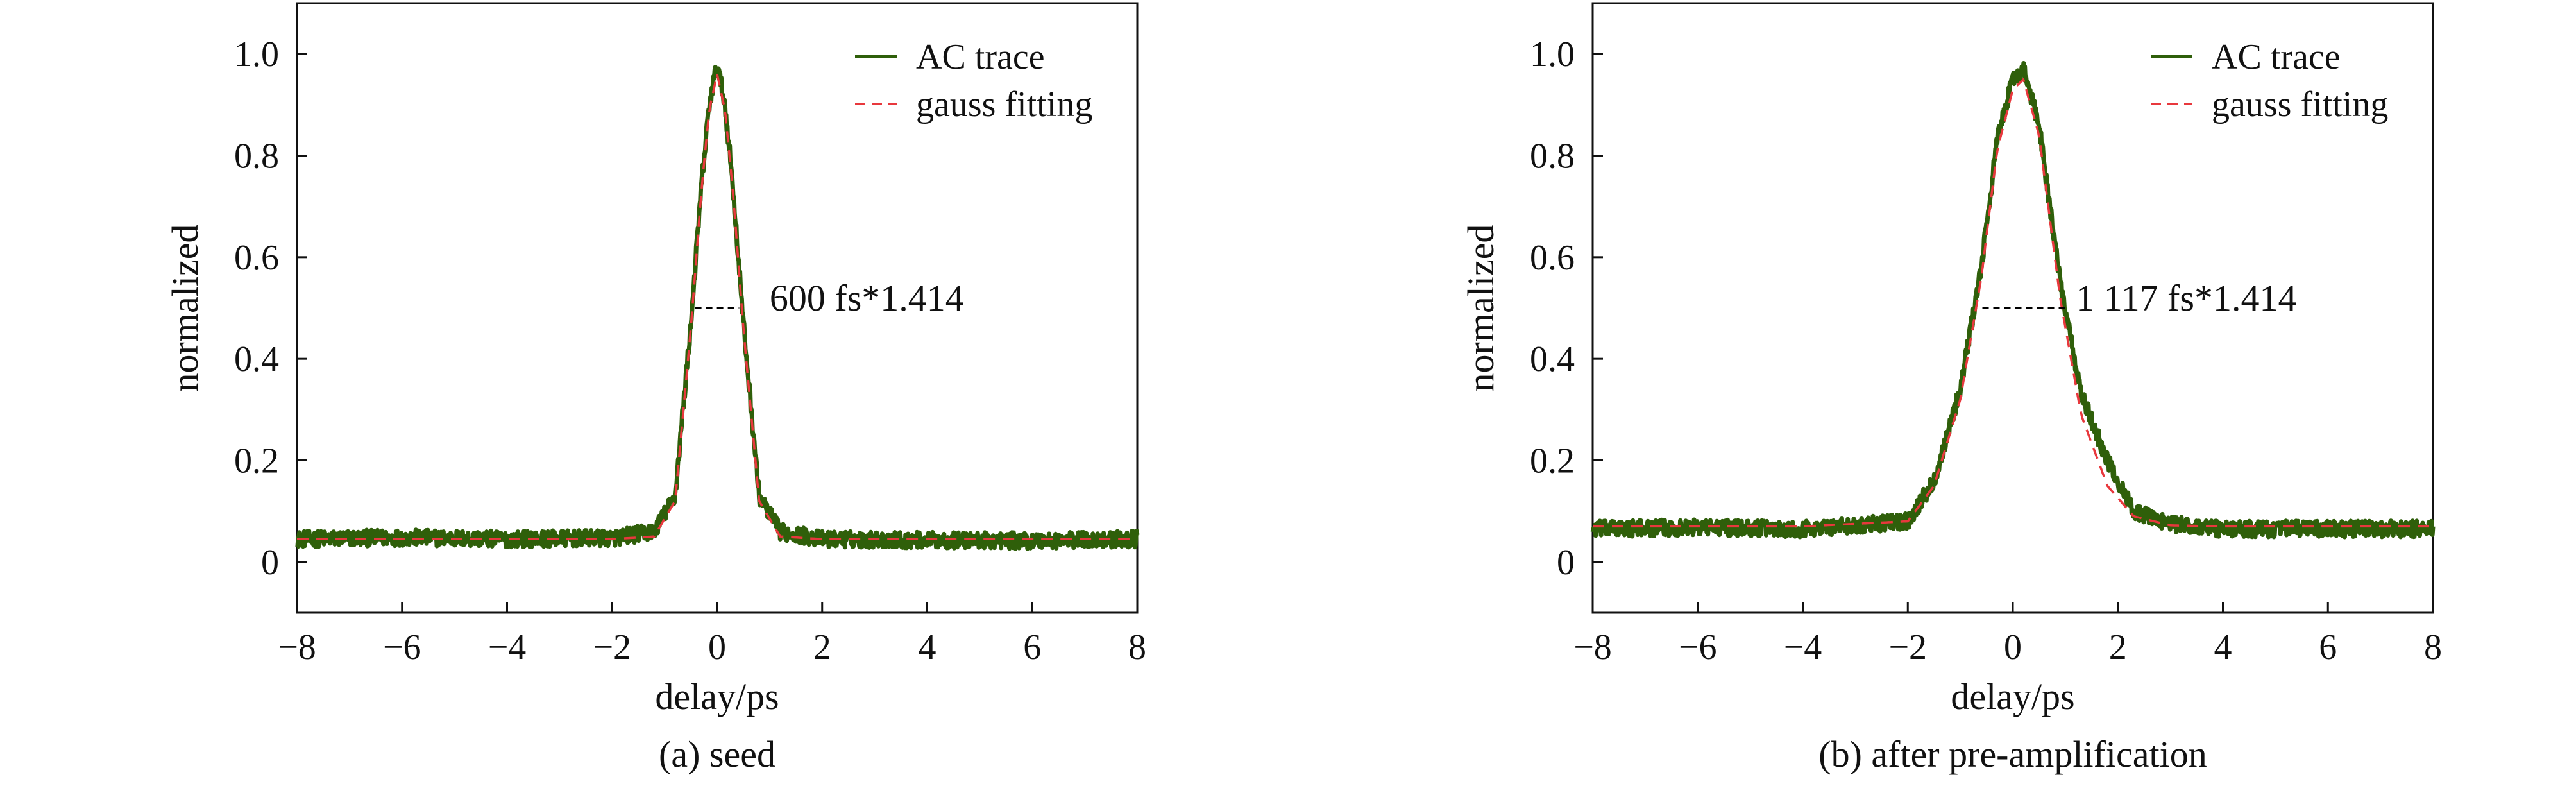 The height and width of the screenshot is (786, 2576). What do you see at coordinates (2012, 754) in the screenshot?
I see `panel-caption: (b) after pre-amplification` at bounding box center [2012, 754].